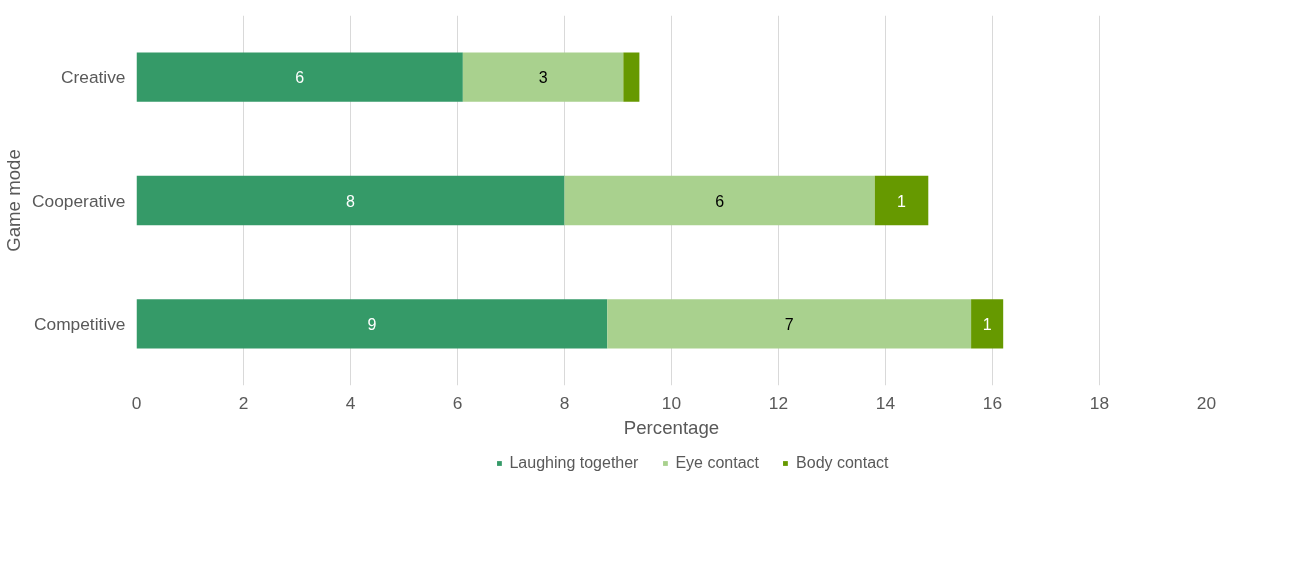 The image size is (1289, 582). Describe the element at coordinates (885, 402) in the screenshot. I see `x-tick-label: 14` at that location.